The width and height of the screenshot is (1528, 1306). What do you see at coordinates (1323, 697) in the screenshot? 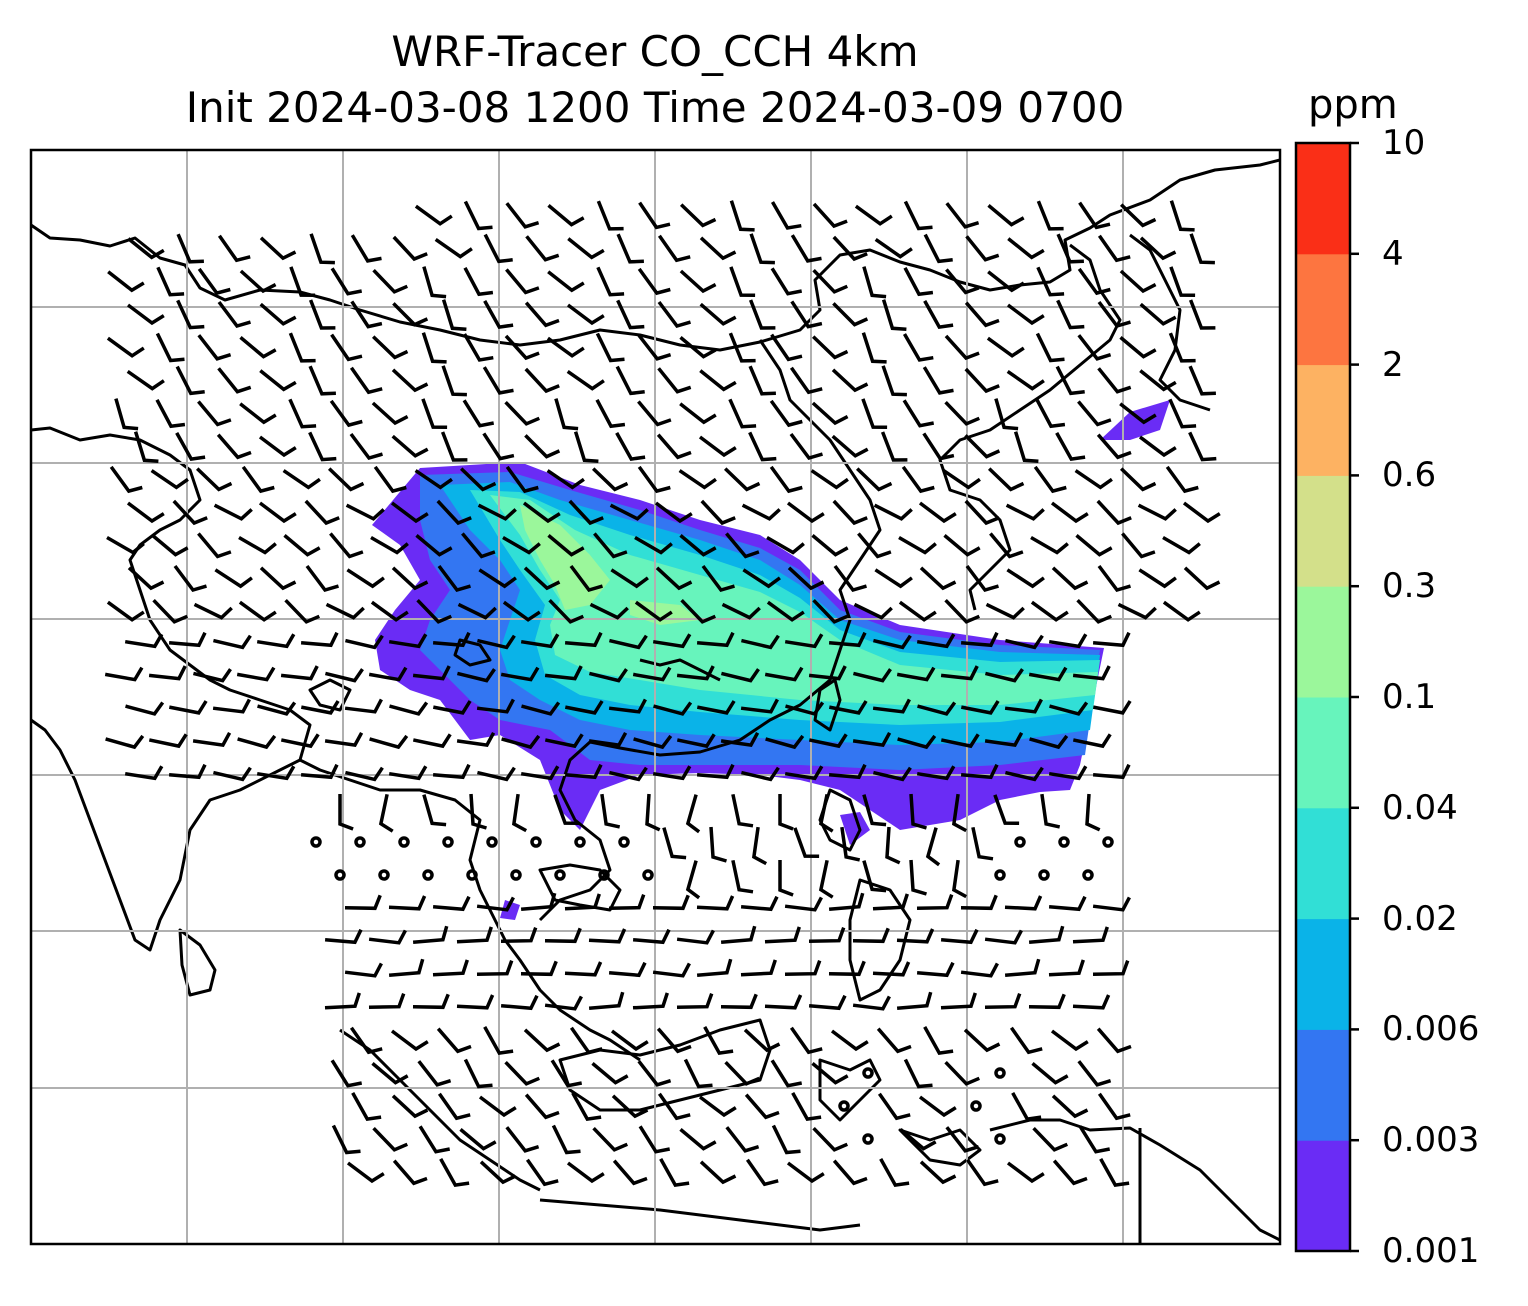
I see `colorbar-frame` at bounding box center [1323, 697].